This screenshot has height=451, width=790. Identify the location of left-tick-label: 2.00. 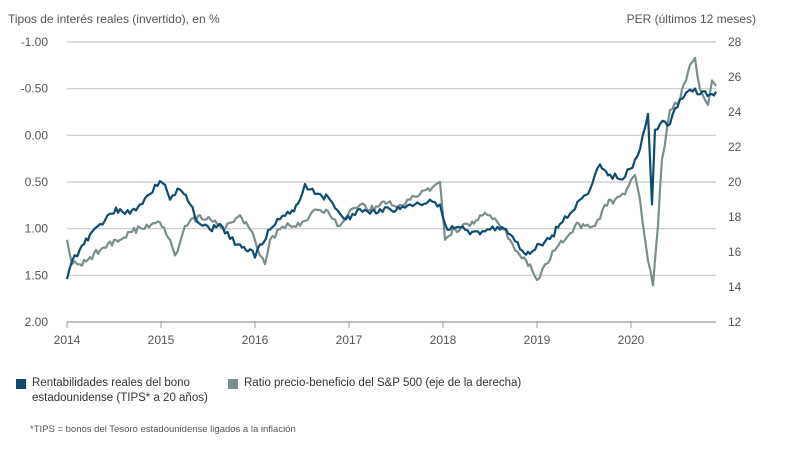
(37, 322).